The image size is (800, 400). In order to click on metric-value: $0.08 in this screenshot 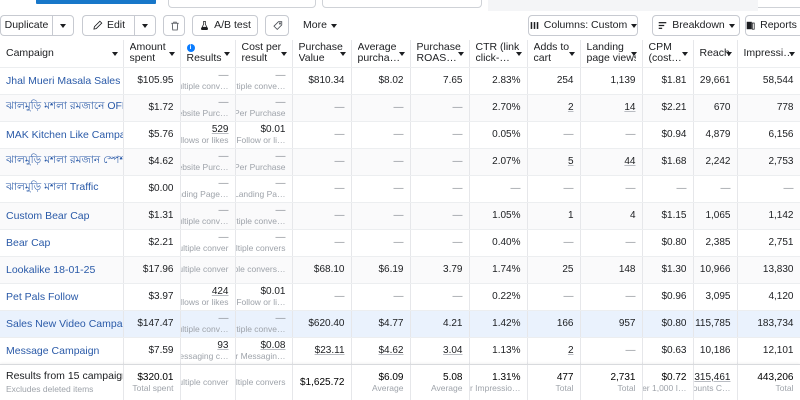, I will do `click(273, 345)`.